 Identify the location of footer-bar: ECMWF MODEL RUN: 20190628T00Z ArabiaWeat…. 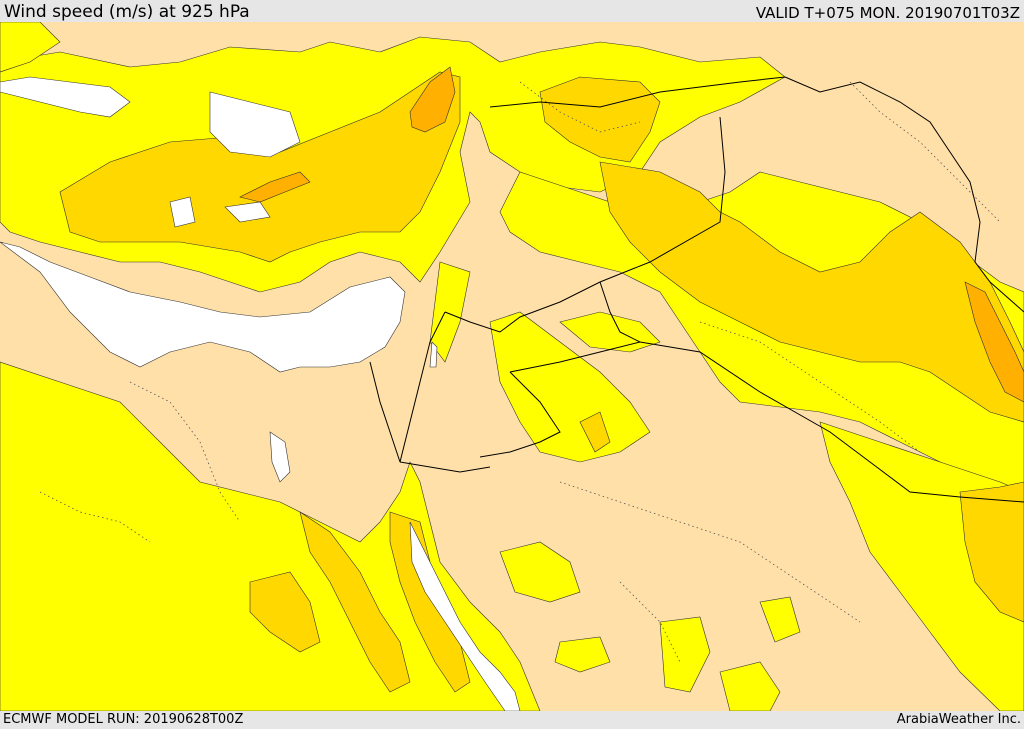
(512, 720).